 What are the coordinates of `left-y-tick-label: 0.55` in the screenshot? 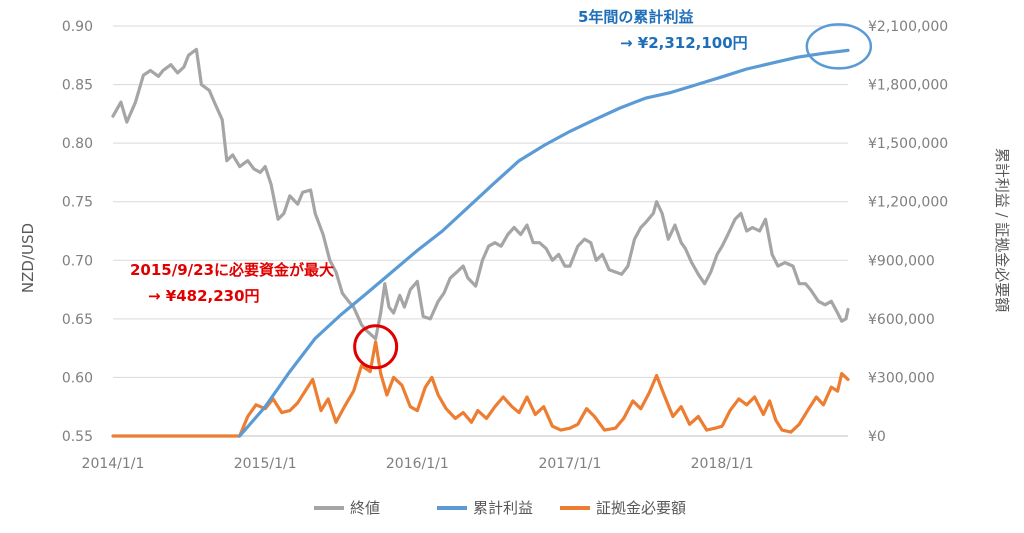 It's located at (77, 437).